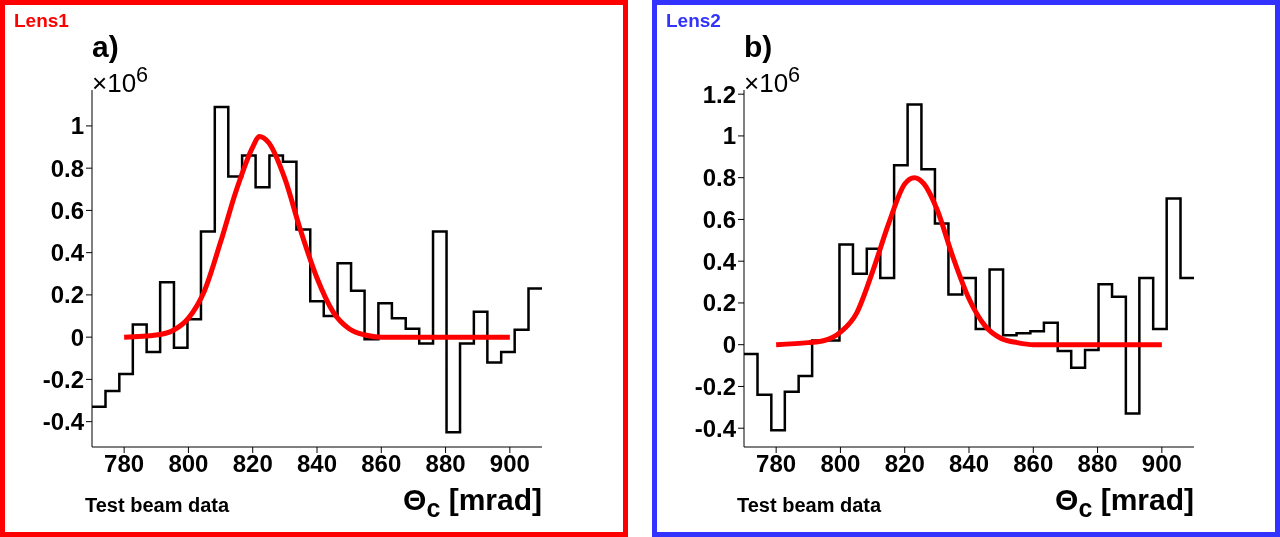 Image resolution: width=1280 pixels, height=537 pixels. I want to click on chart-subtitle: a), so click(105, 47).